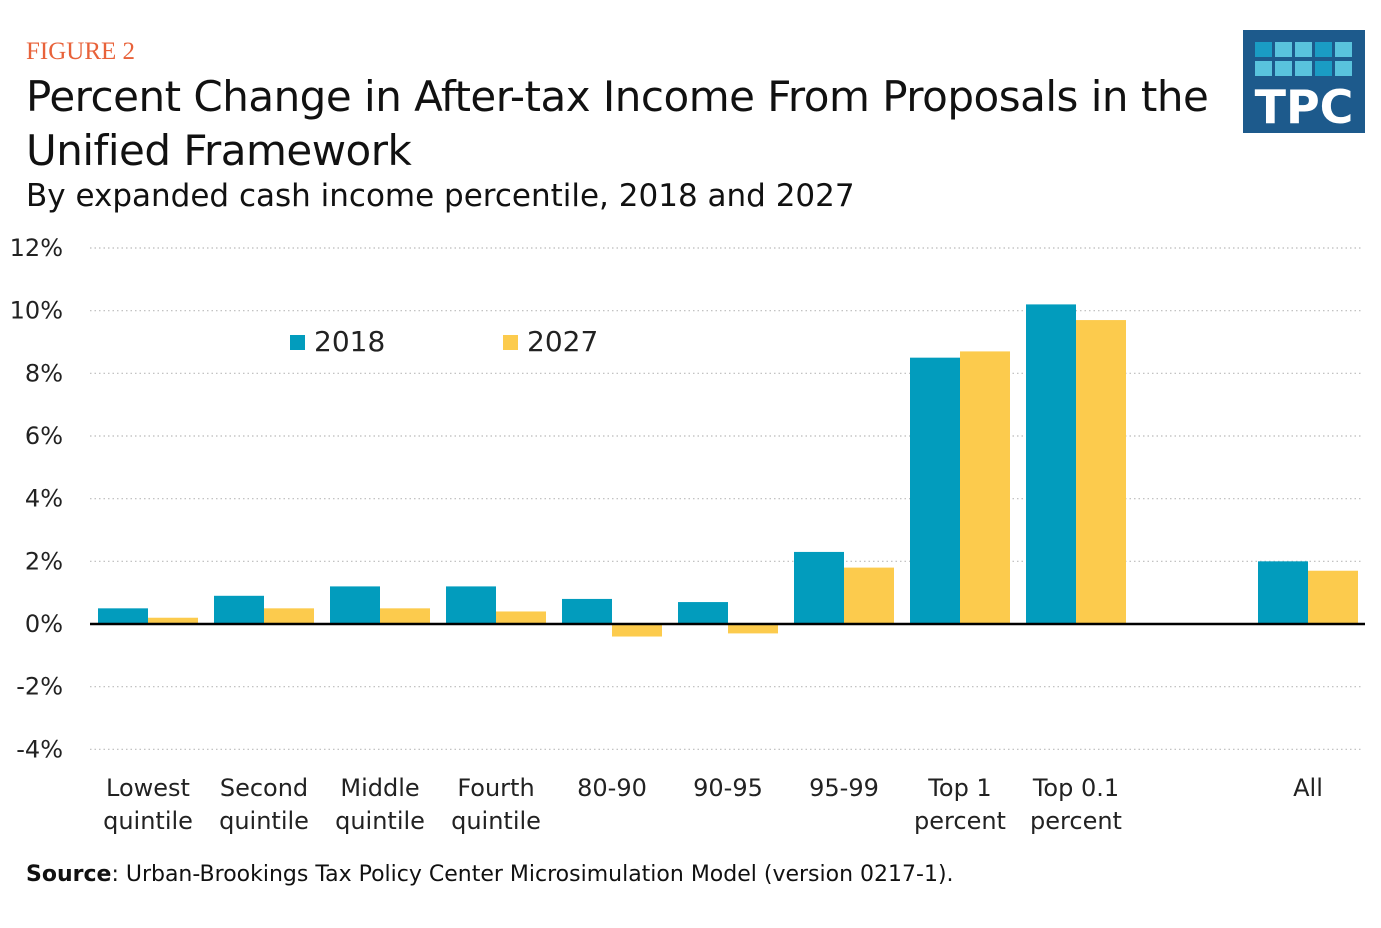 This screenshot has width=1381, height=928. What do you see at coordinates (612, 788) in the screenshot?
I see `x-category-label: 80-90` at bounding box center [612, 788].